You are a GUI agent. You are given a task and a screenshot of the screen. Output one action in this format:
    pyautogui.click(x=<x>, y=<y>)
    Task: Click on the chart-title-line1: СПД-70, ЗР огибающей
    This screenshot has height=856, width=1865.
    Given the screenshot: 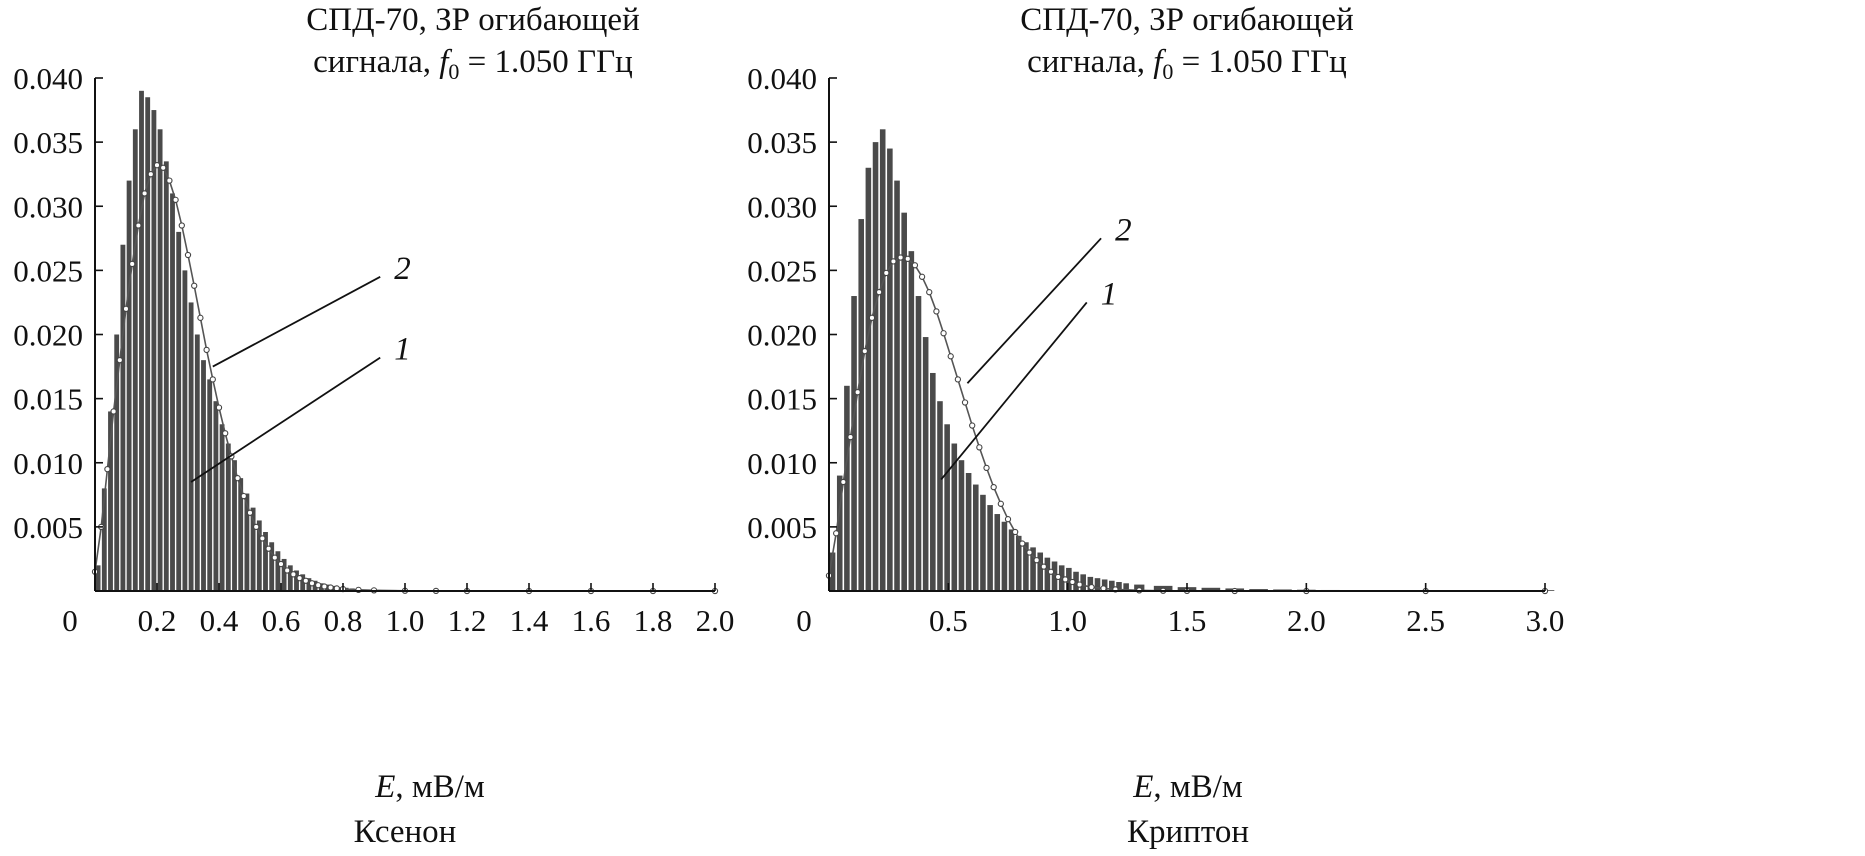 What is the action you would take?
    pyautogui.click(x=1186, y=20)
    